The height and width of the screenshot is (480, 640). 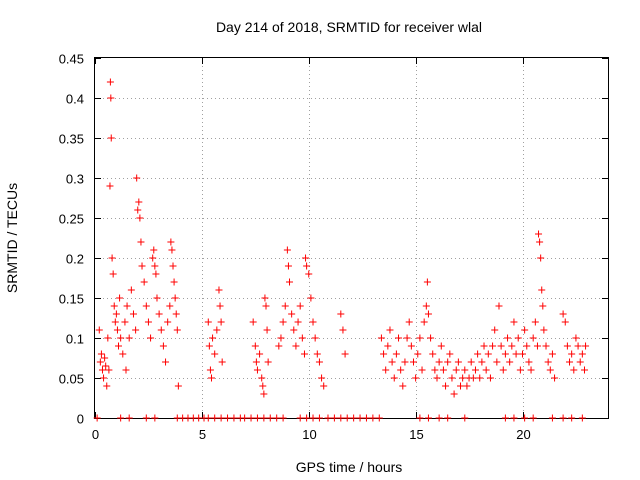 I want to click on y-tick-label: 0.15, so click(x=71, y=299).